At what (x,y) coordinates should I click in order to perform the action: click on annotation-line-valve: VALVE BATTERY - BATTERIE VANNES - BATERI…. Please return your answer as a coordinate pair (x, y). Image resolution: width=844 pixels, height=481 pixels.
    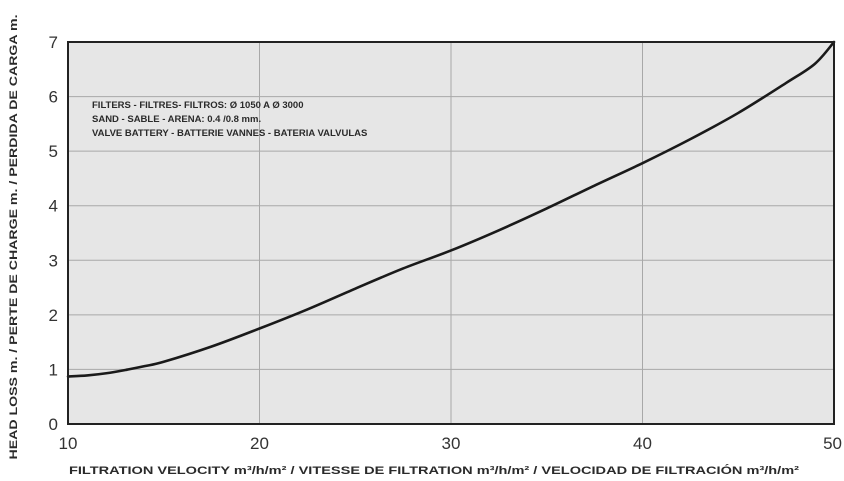
    Looking at the image, I should click on (229, 133).